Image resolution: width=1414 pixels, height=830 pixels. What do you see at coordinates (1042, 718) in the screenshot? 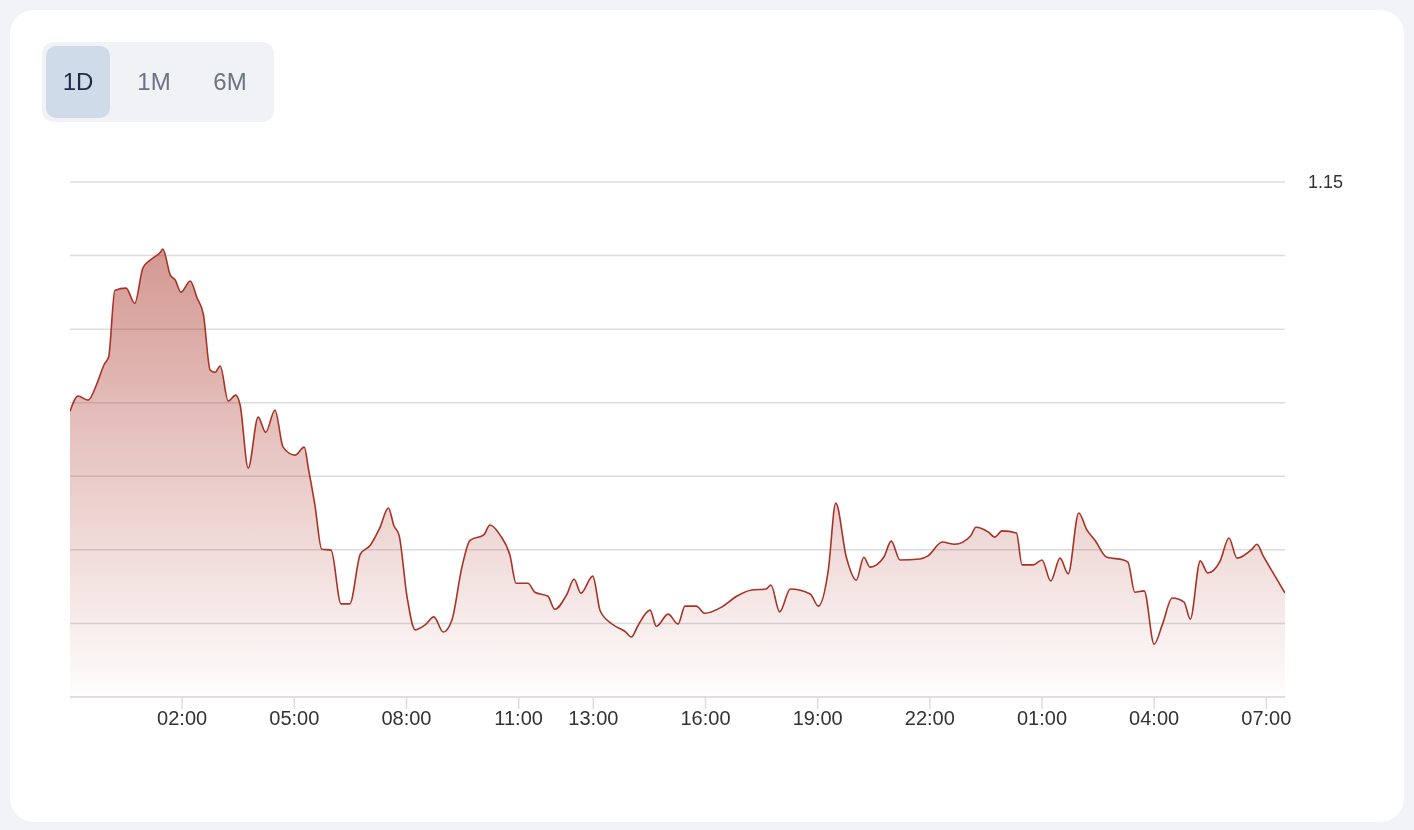
I see `x-tick-label: 01:00` at bounding box center [1042, 718].